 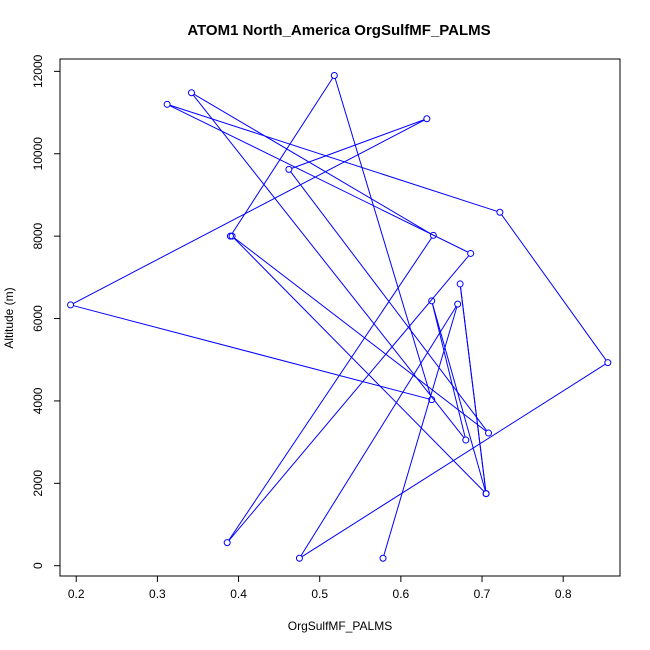 I want to click on x-tick-label: 0.5, so click(x=319, y=594).